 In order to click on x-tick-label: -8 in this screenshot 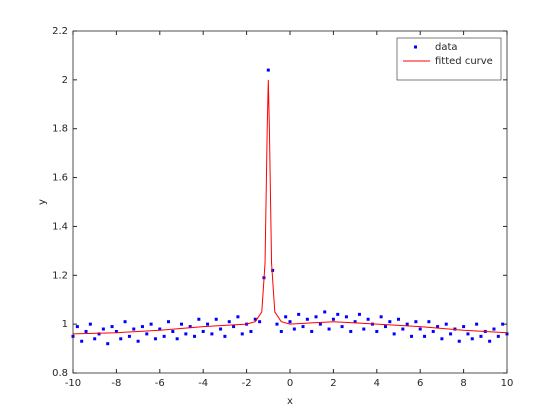, I will do `click(116, 383)`.